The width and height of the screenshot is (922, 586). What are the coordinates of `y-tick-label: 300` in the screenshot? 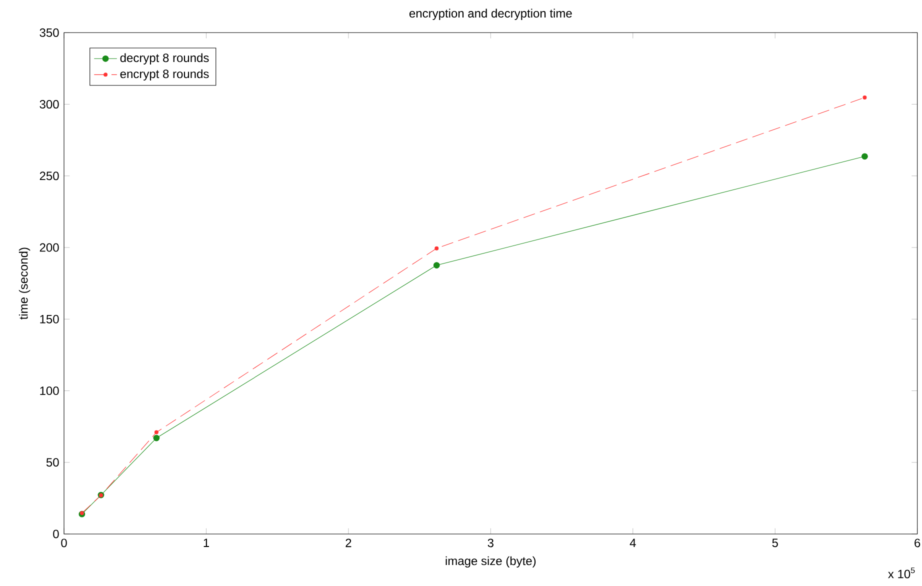 It's located at (49, 104).